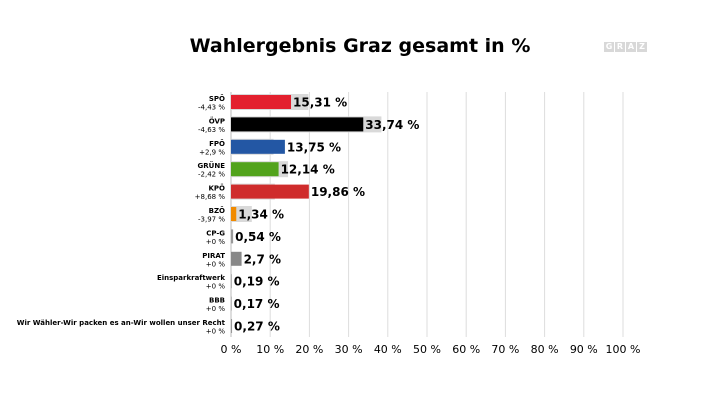 Image resolution: width=720 pixels, height=410 pixels. What do you see at coordinates (320, 103) in the screenshot?
I see `value-label: 15,31 %` at bounding box center [320, 103].